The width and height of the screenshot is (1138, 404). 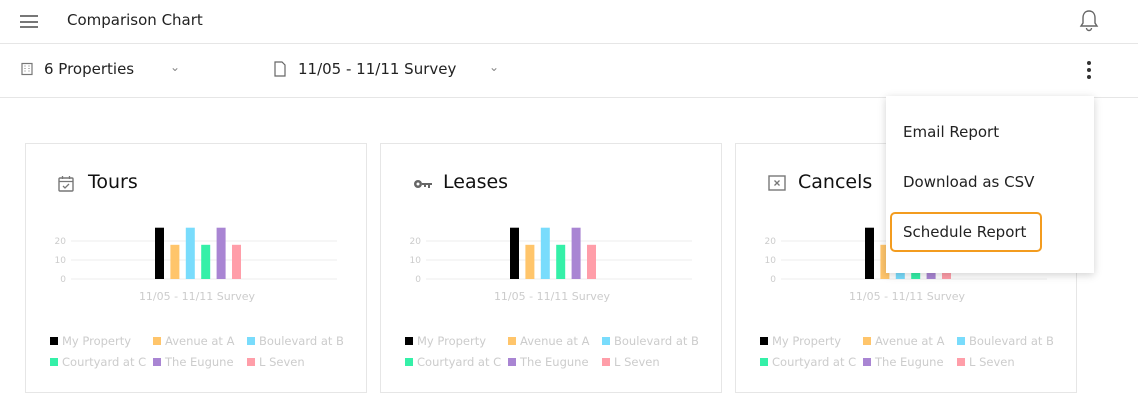 I want to click on properties-select: 6 Properties ⌄, so click(x=100, y=69).